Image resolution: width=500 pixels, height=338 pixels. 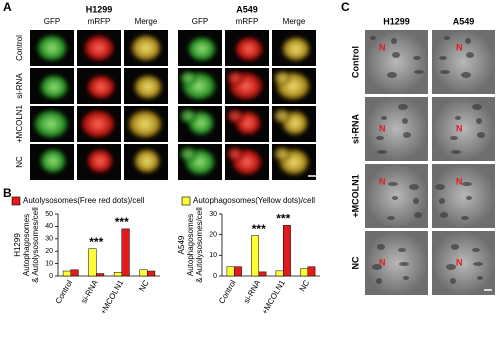 What do you see at coordinates (213, 235) in the screenshot?
I see `y-tick-label: 20` at bounding box center [213, 235].